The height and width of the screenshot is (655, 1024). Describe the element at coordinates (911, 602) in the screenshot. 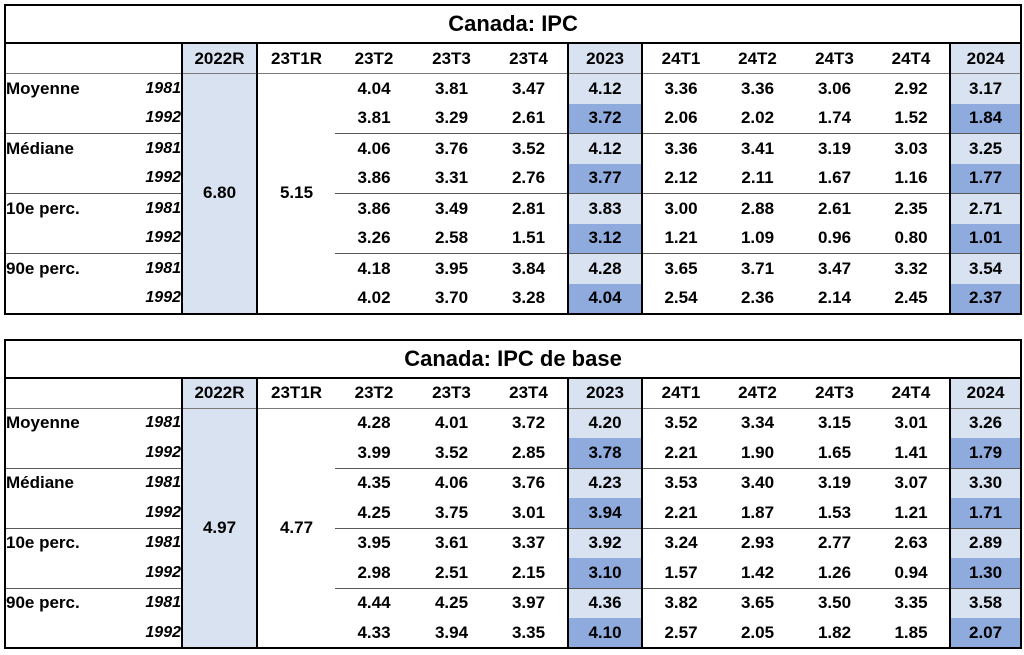

I see `value-cell: 3.35` at that location.